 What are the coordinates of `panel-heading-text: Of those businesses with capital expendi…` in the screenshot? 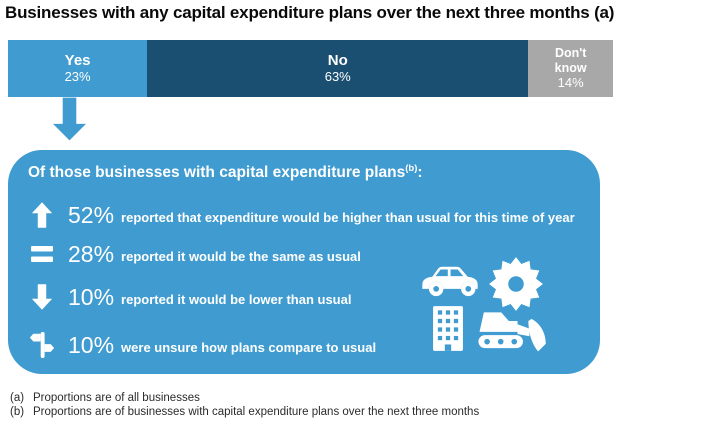 It's located at (217, 173).